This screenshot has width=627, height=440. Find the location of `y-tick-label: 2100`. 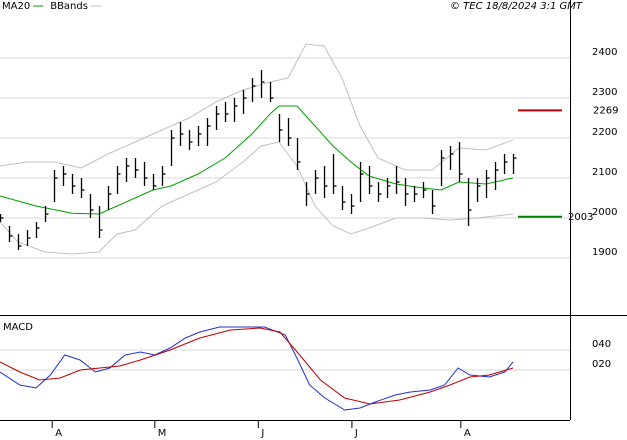

y-tick-label: 2100 is located at coordinates (604, 172).